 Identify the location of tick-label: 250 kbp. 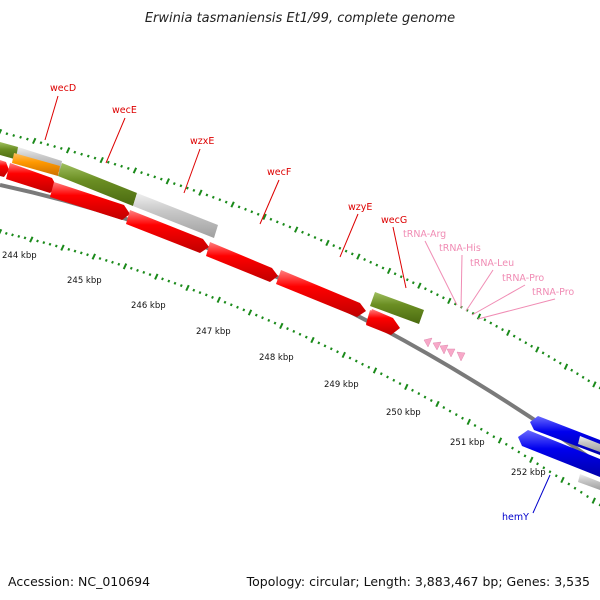
(403, 413).